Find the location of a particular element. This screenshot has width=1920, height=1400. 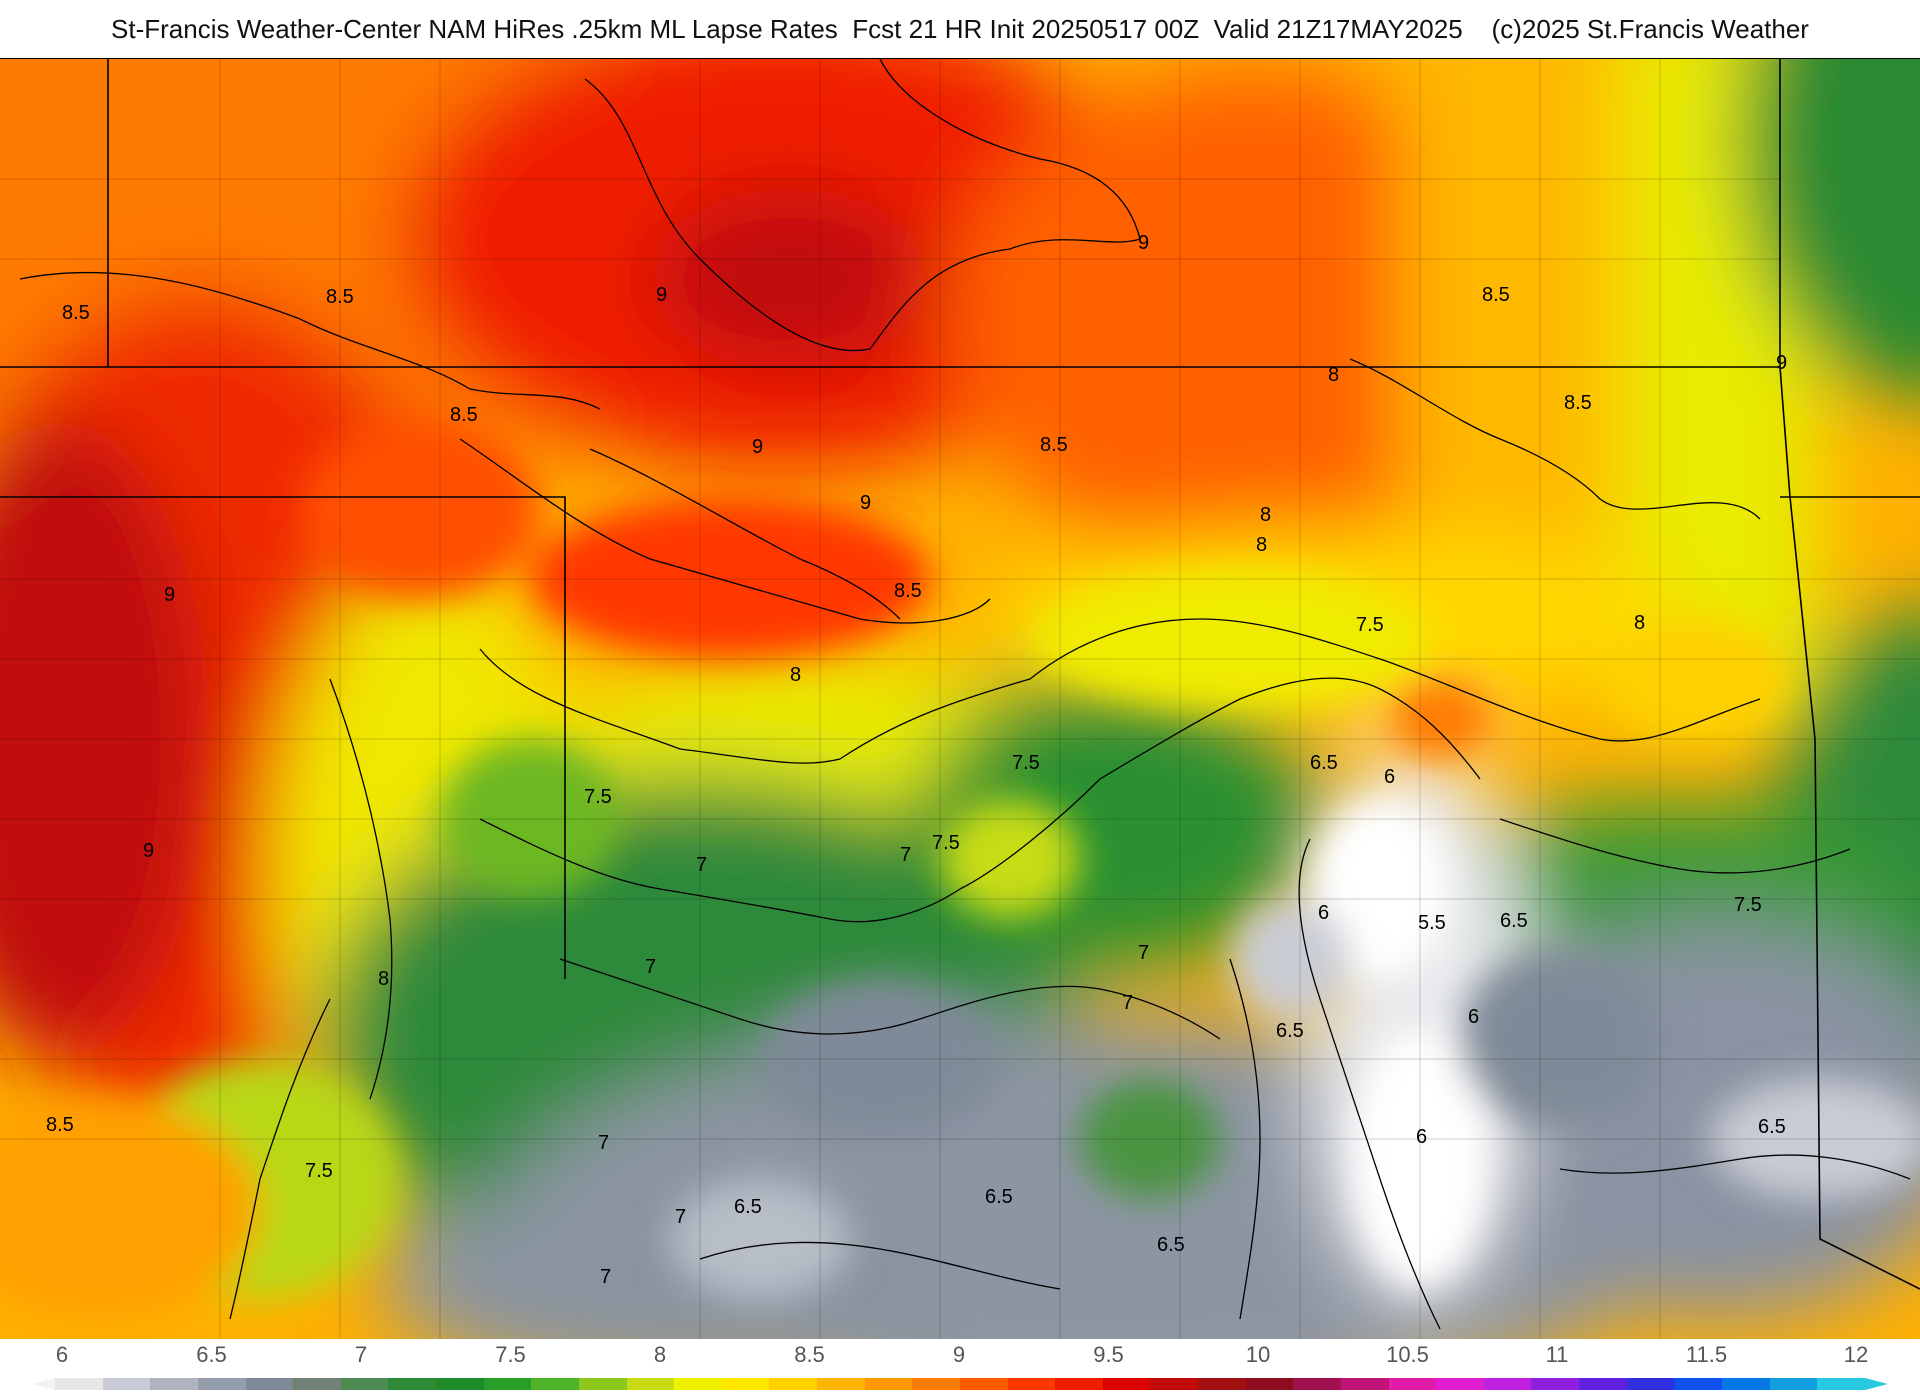

contour-6-core is located at coordinates (1369, 1084).